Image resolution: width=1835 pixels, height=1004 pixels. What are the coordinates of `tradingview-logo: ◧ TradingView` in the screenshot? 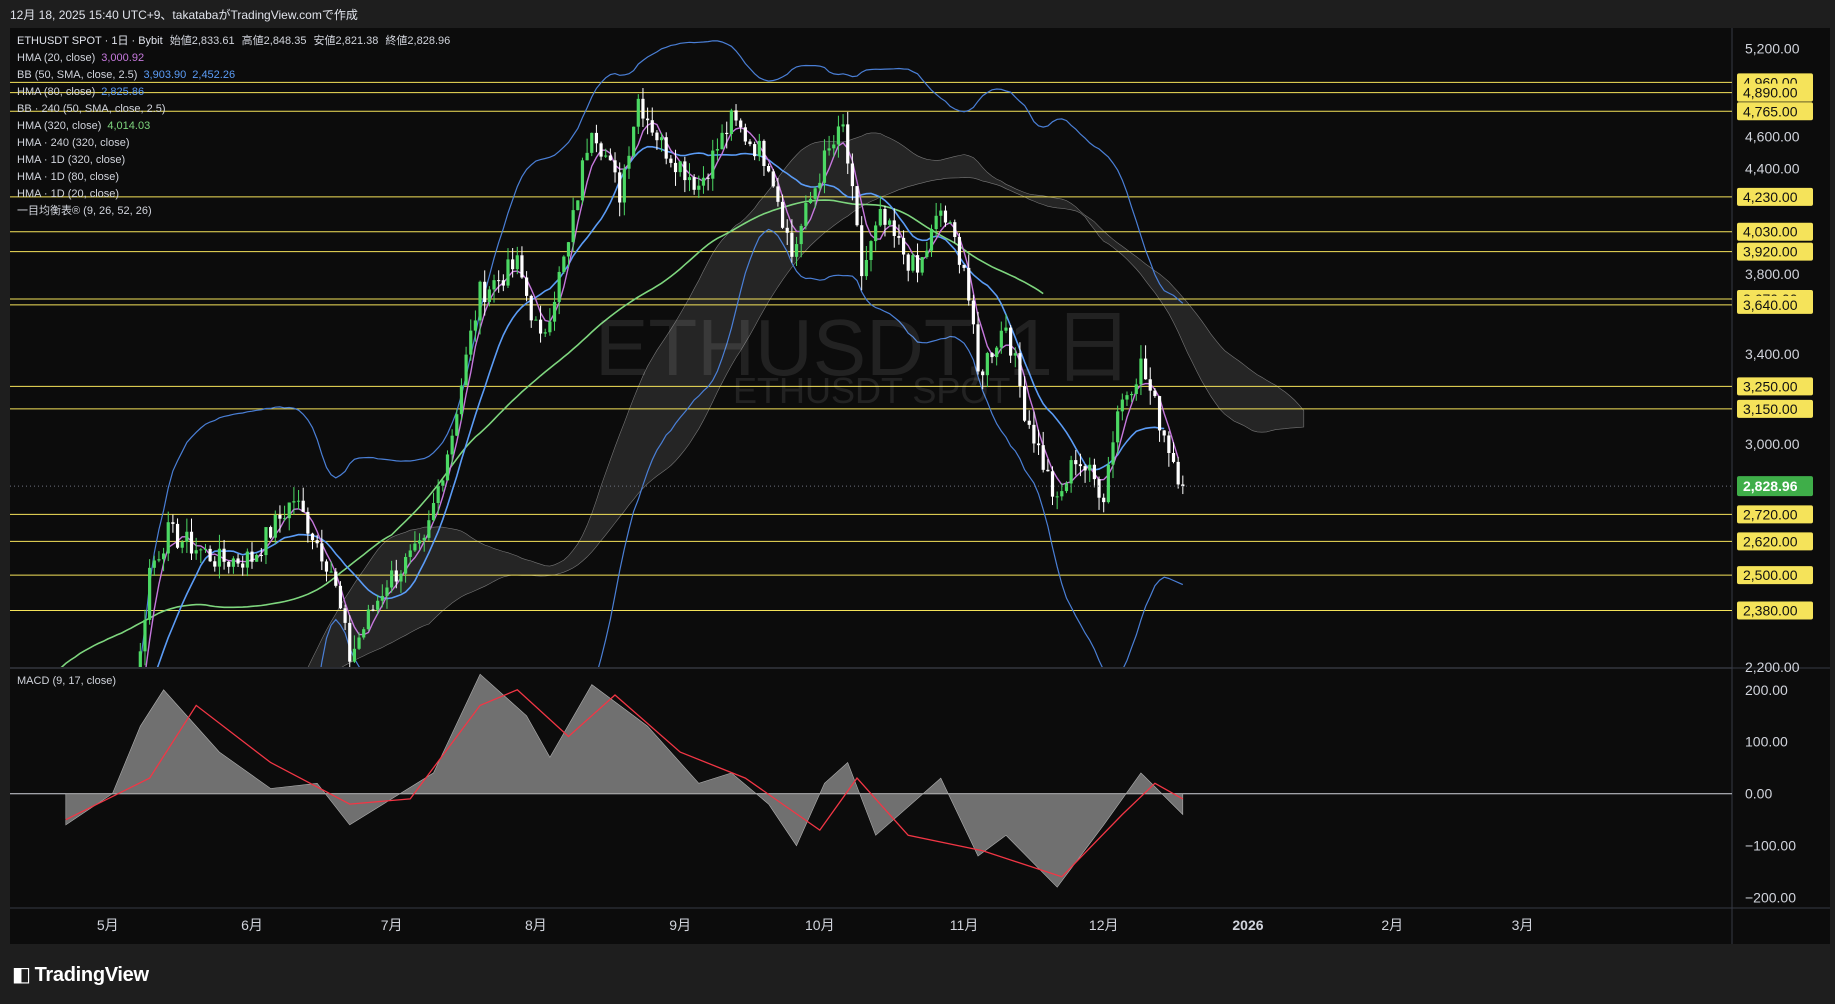 It's located at (80, 974).